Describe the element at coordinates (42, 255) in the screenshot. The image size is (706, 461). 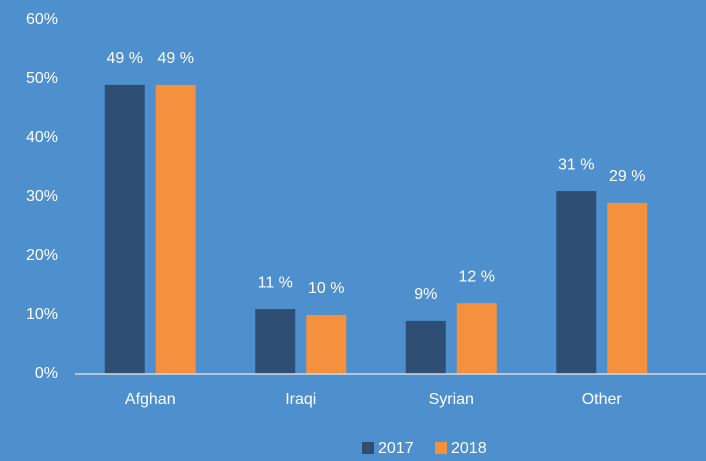
I see `y-tick-label: 20%` at that location.